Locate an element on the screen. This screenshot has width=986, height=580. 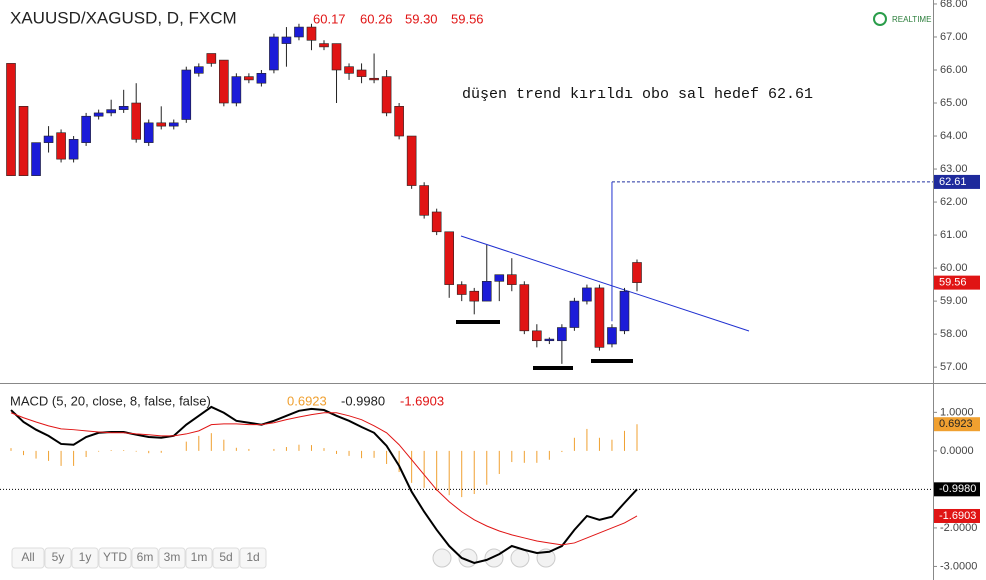
range-button: 1m is located at coordinates (199, 558).